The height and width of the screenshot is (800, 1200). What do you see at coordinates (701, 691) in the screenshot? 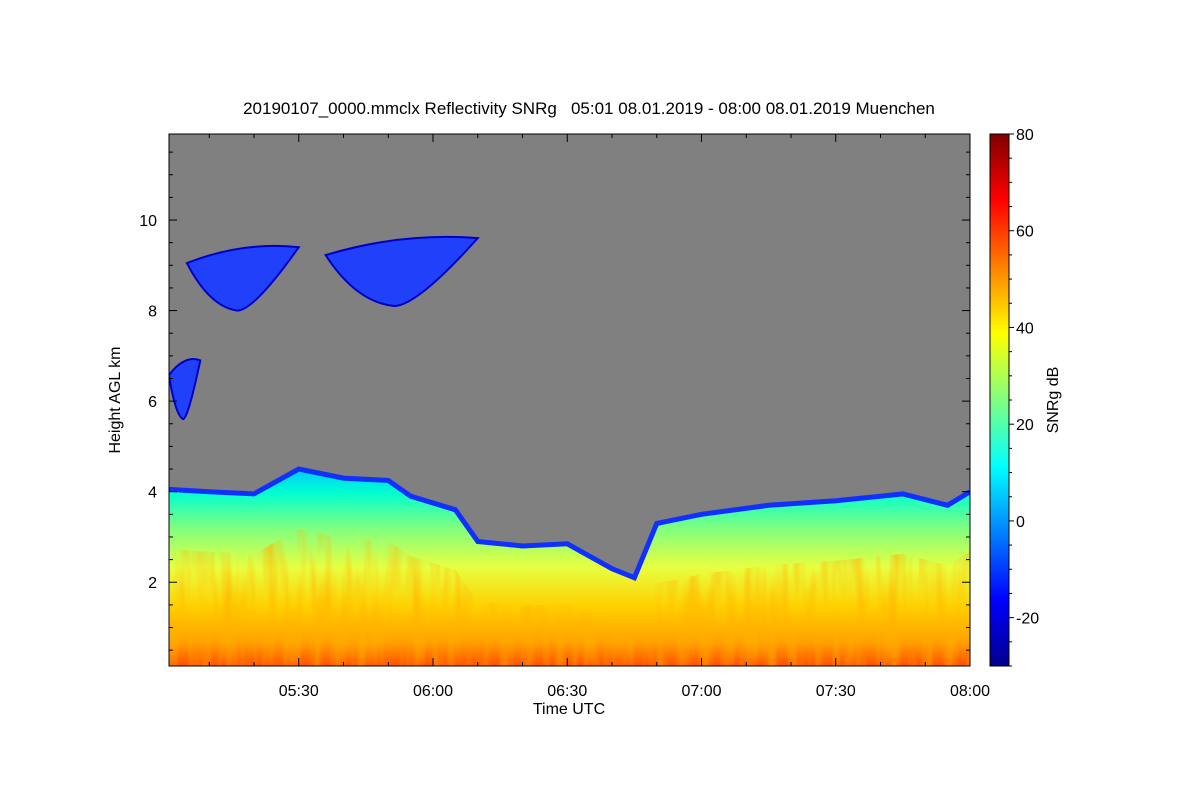
I see `x-tick-label: 07:00` at bounding box center [701, 691].